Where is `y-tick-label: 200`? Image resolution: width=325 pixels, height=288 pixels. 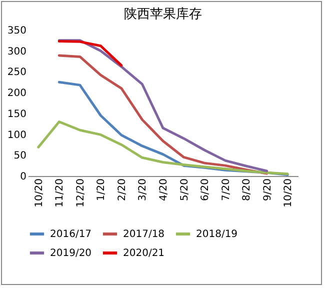 y-tick-label: 200 is located at coordinates (16, 94).